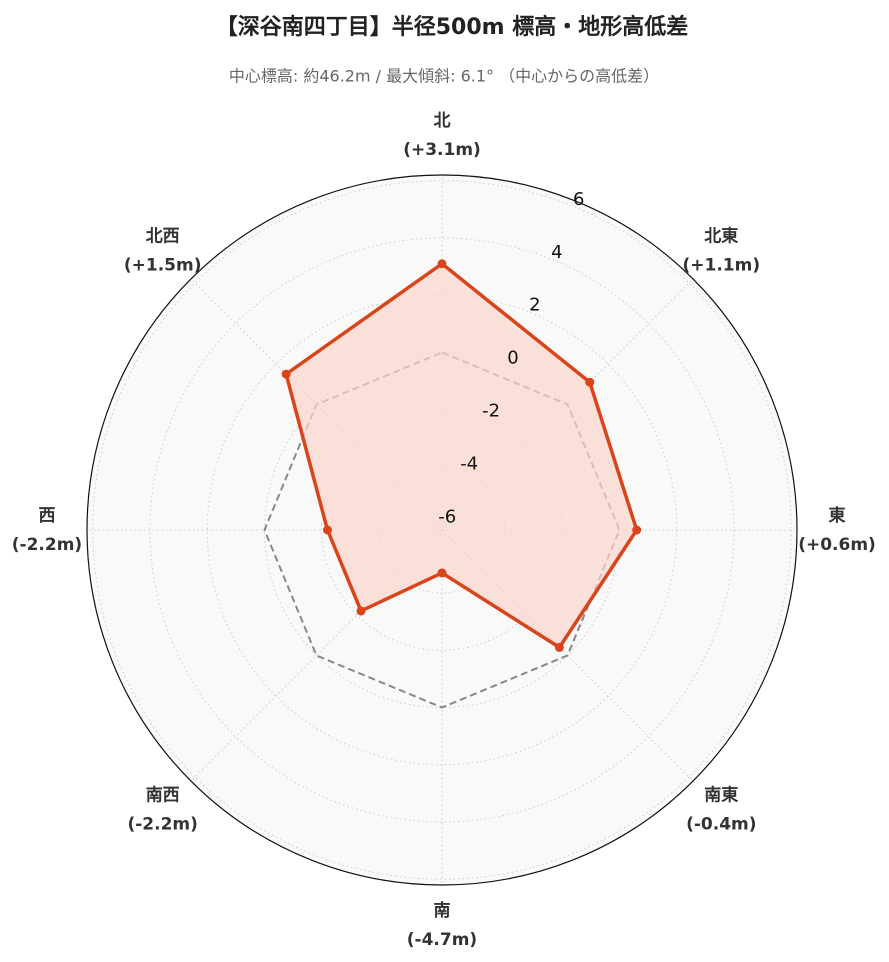 Image resolution: width=889 pixels, height=962 pixels. What do you see at coordinates (469, 463) in the screenshot?
I see `r-tick-label: -4` at bounding box center [469, 463].